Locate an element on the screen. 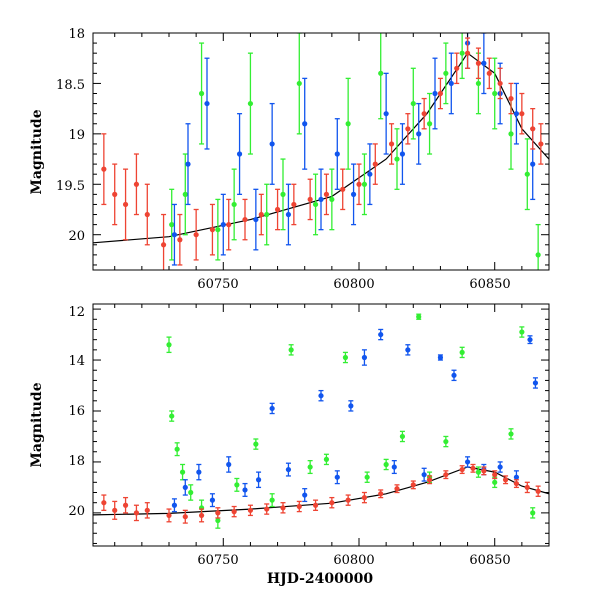 The image size is (600, 600). top-x-tick-label: 60850 is located at coordinates (489, 284).